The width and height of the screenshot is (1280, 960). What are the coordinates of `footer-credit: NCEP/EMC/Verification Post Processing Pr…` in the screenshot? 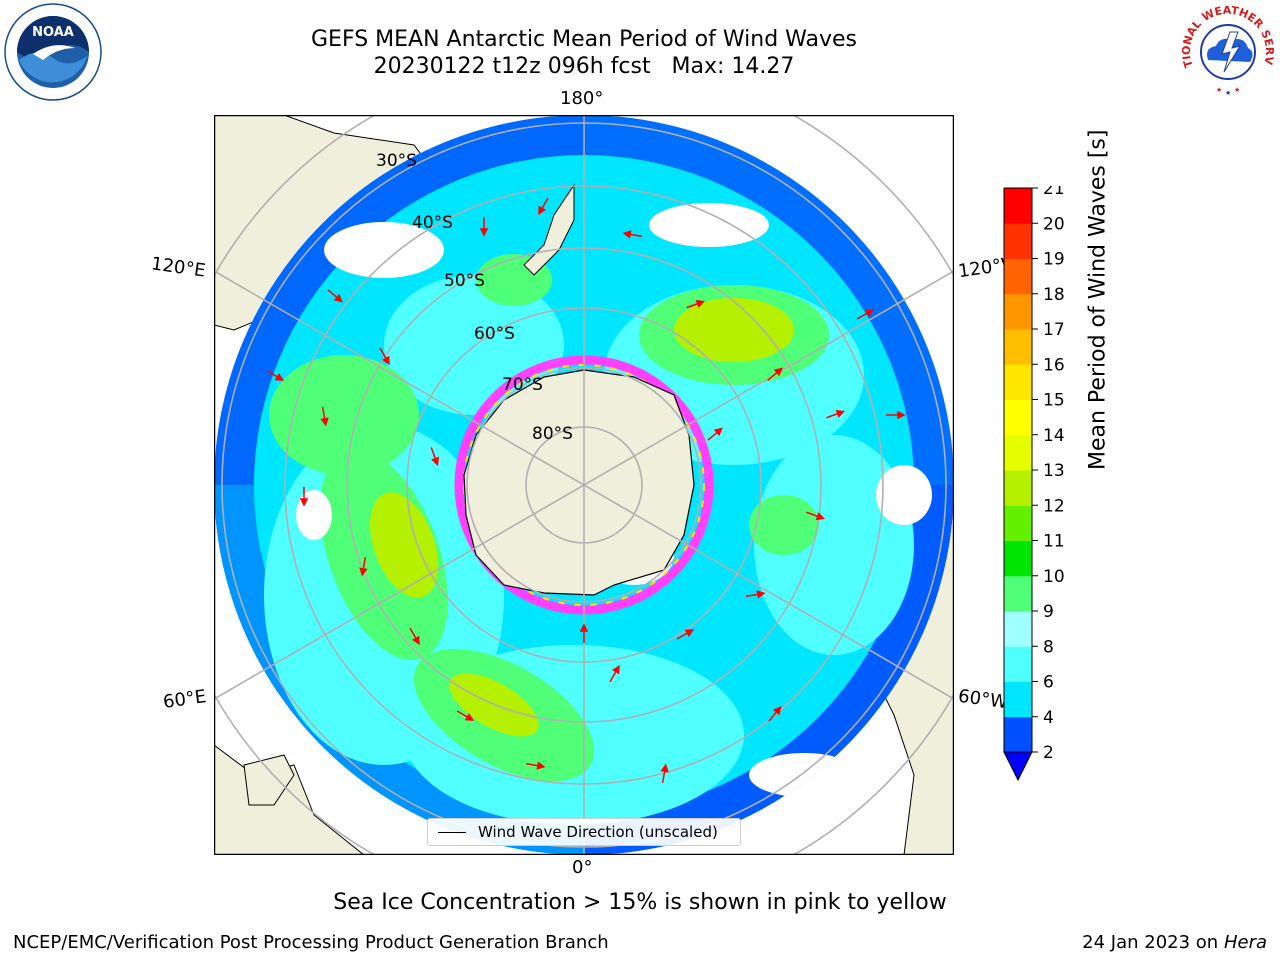 It's located at (311, 942).